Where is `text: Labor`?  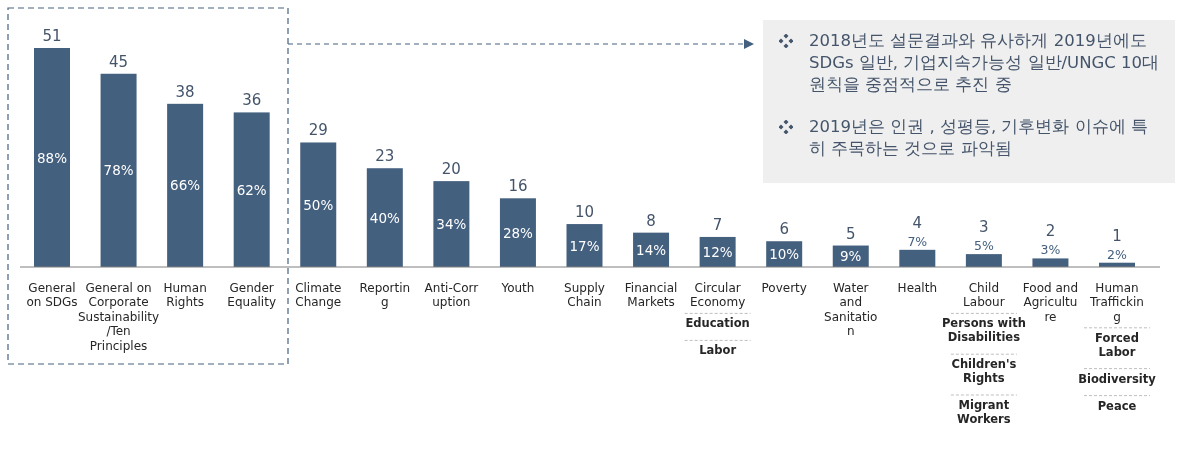
text: Labor is located at coordinates (718, 350).